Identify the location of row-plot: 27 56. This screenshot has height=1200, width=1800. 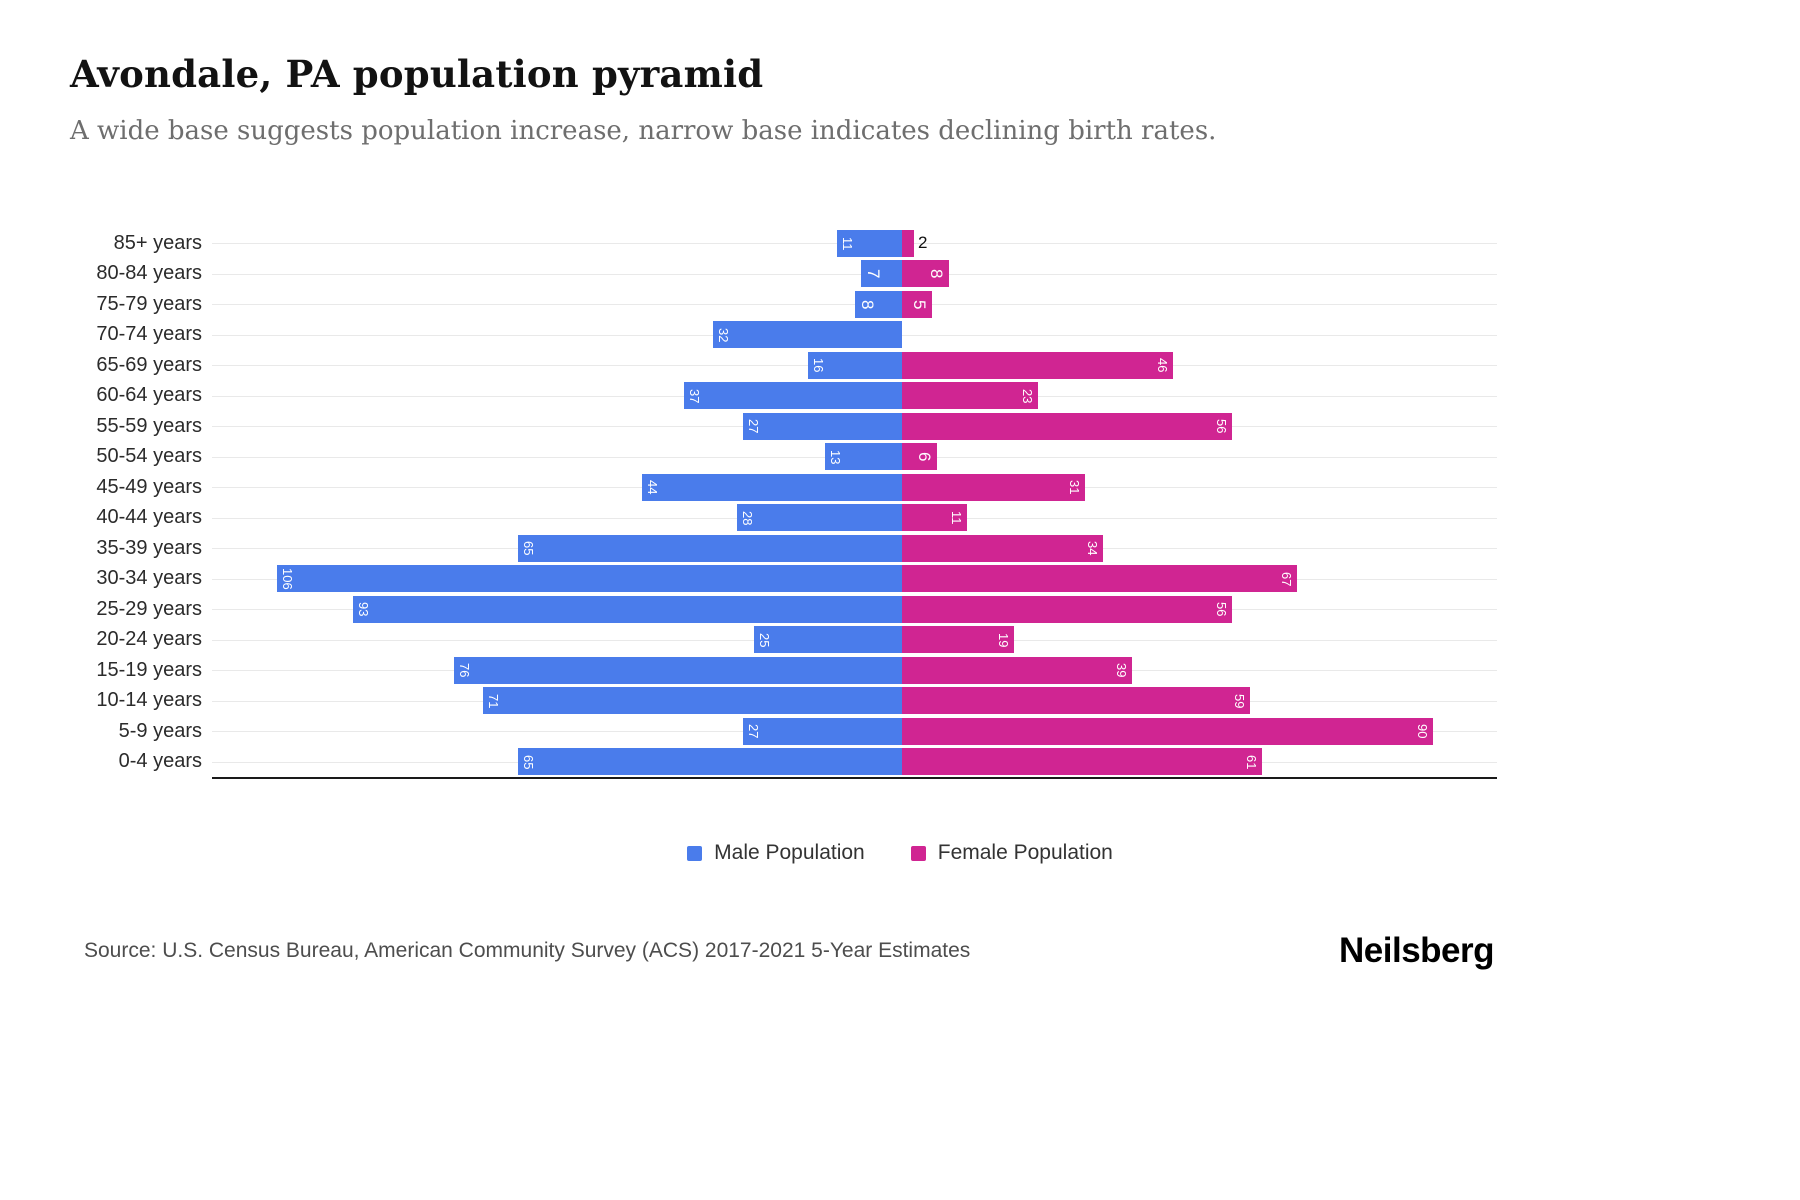
(854, 426).